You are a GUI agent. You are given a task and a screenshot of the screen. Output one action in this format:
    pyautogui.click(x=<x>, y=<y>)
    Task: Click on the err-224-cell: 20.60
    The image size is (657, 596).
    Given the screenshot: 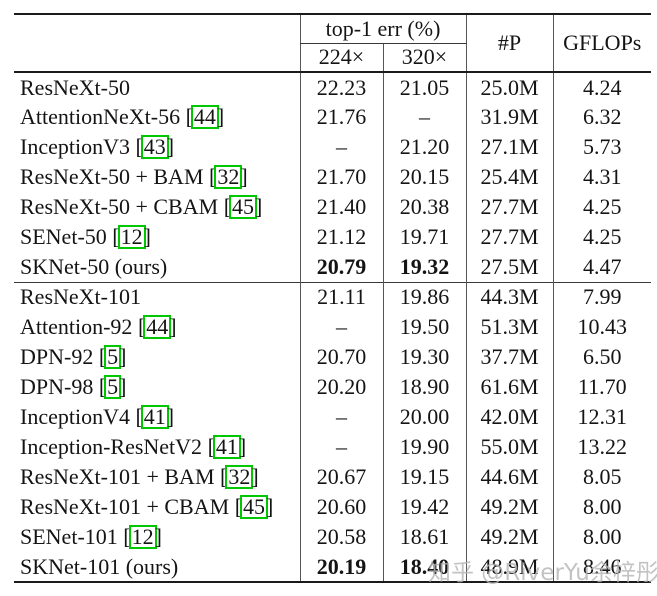 What is the action you would take?
    pyautogui.click(x=341, y=507)
    